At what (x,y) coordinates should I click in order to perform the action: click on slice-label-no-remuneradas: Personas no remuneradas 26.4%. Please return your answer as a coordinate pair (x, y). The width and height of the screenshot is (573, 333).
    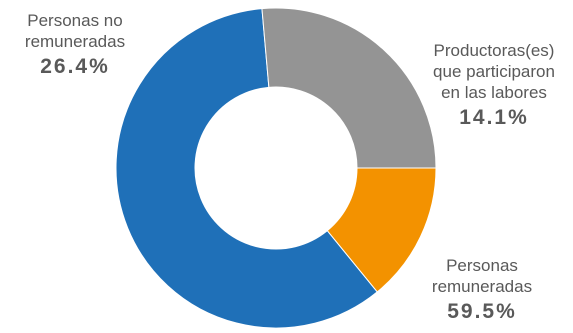
    Looking at the image, I should click on (75, 43).